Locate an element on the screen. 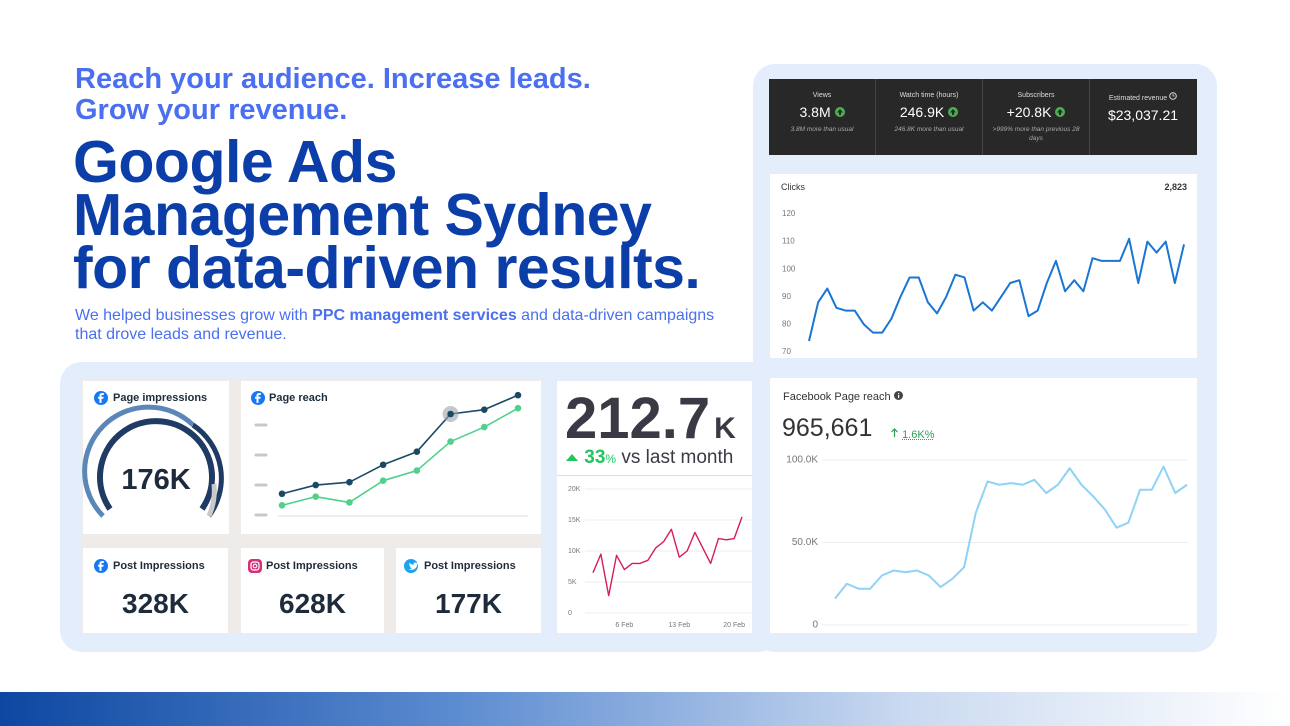 This screenshot has height=726, width=1290. stat-note: 3.8M more than usual is located at coordinates (822, 129).